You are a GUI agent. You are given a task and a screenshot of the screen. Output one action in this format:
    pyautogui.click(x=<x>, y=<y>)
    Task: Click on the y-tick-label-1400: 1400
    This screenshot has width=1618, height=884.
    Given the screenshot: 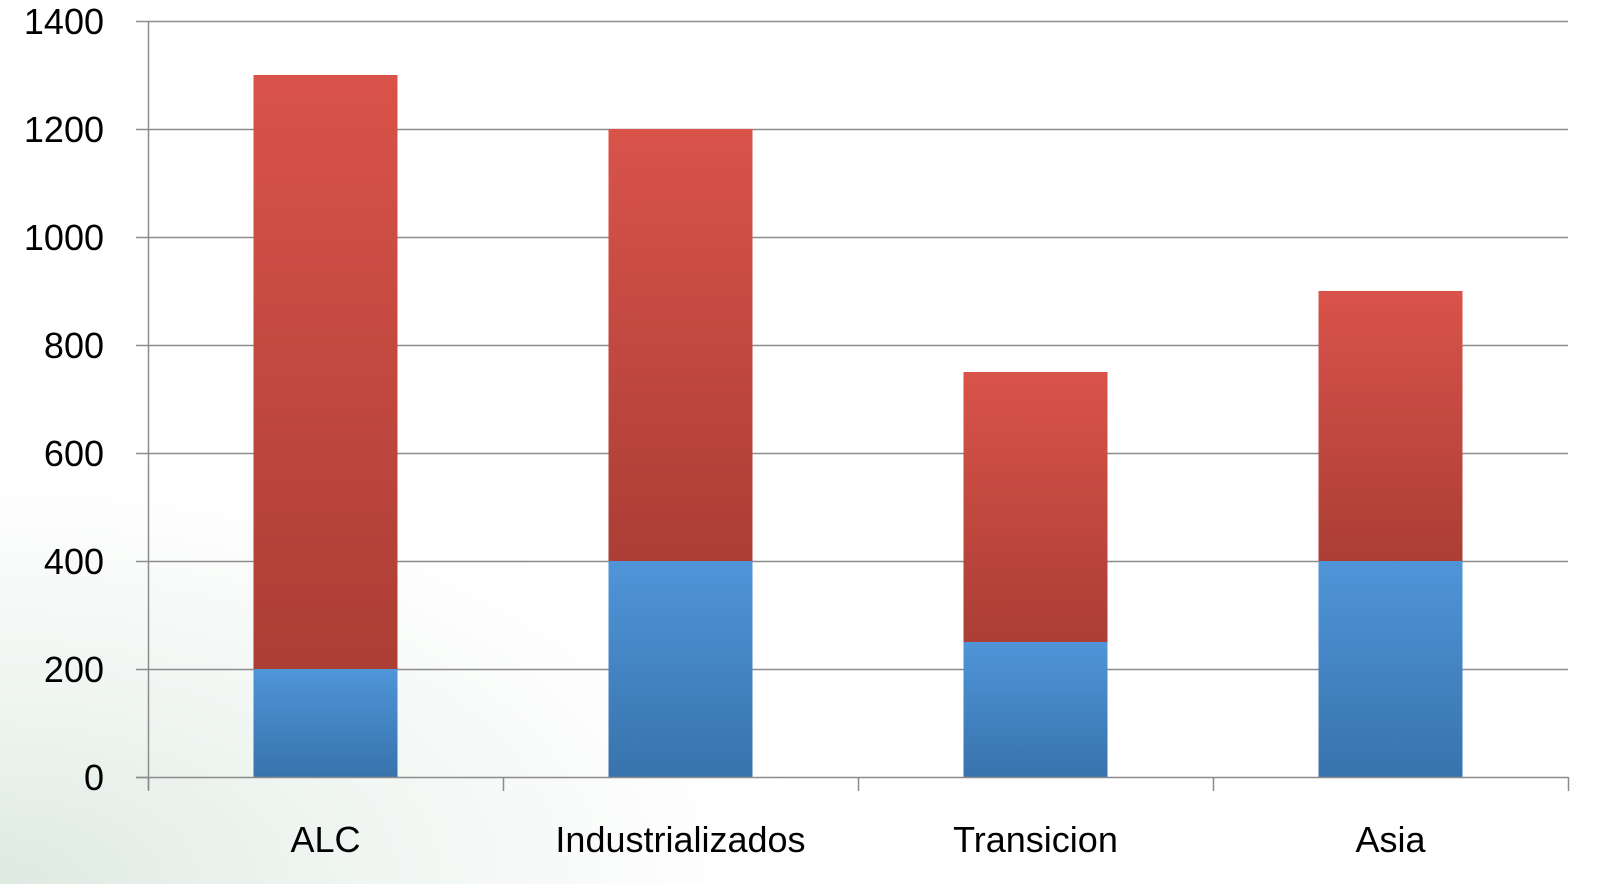 What is the action you would take?
    pyautogui.click(x=64, y=21)
    